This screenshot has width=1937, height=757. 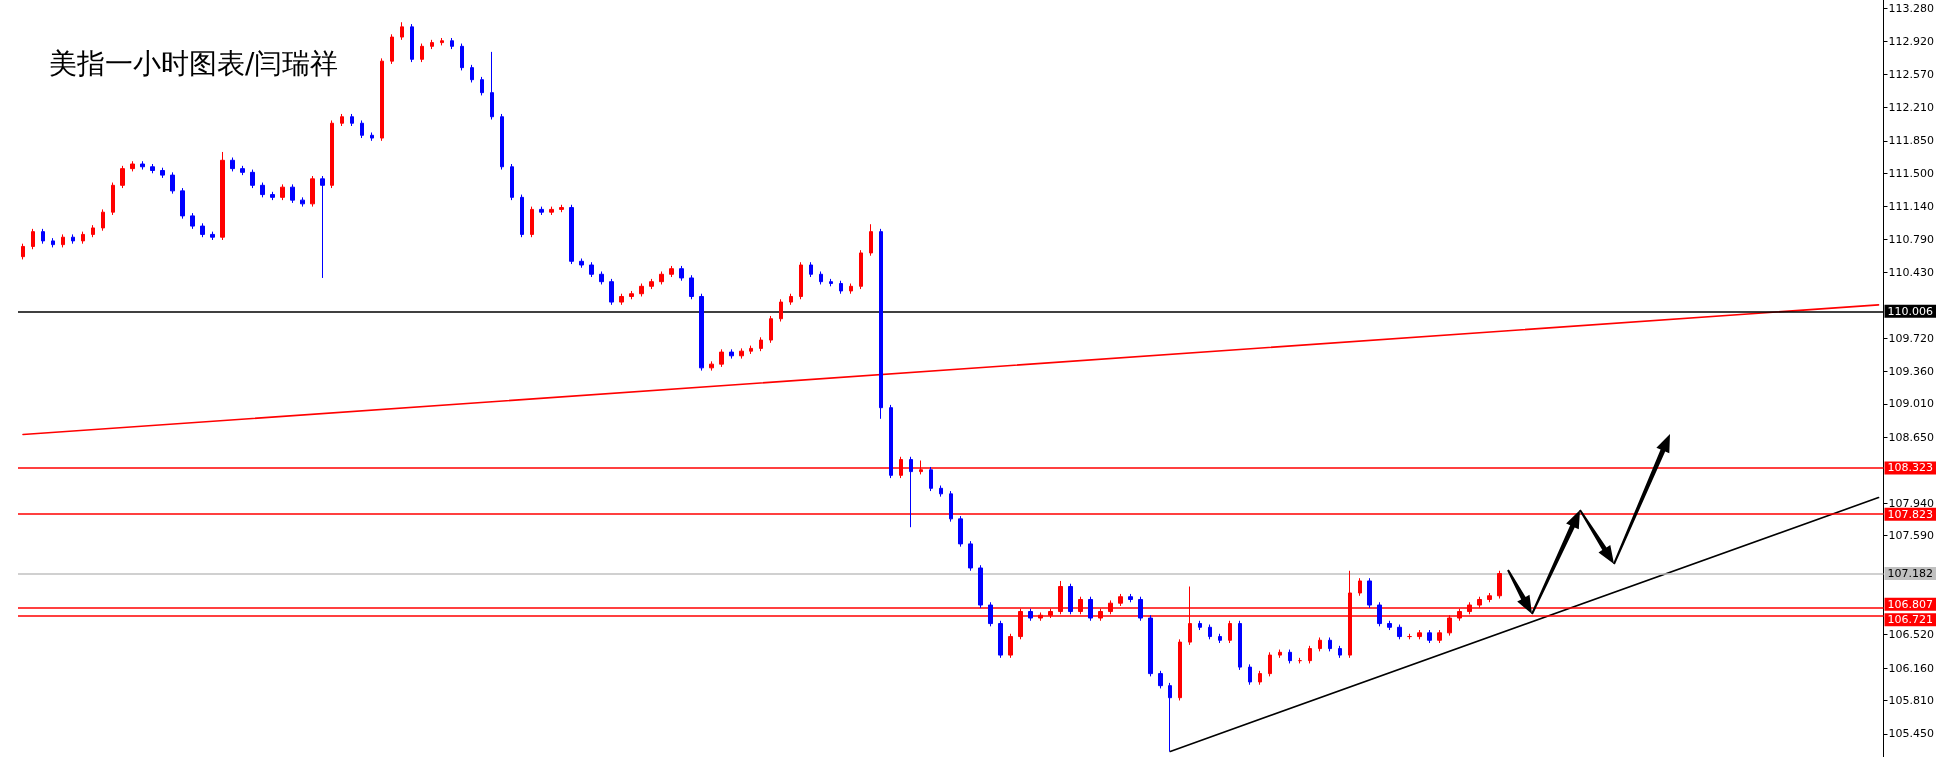 I want to click on y-tick-label: 106.520, so click(x=1911, y=635).